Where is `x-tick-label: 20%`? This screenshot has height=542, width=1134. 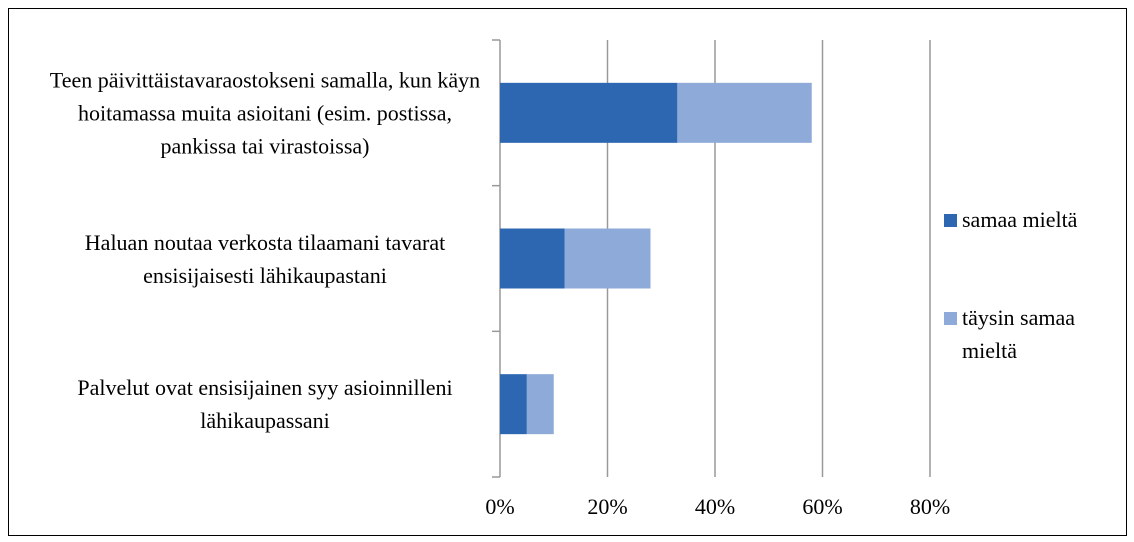
x-tick-label: 20% is located at coordinates (607, 506).